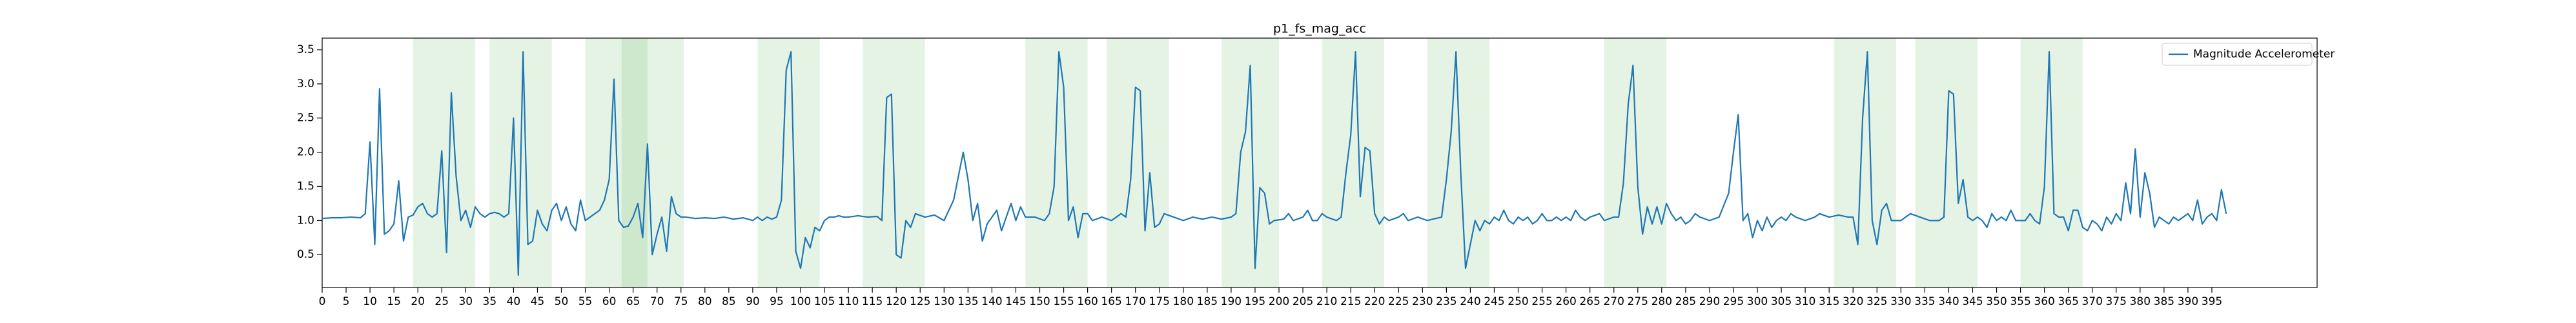  What do you see at coordinates (1303, 302) in the screenshot?
I see `x-tick-label: 205` at bounding box center [1303, 302].